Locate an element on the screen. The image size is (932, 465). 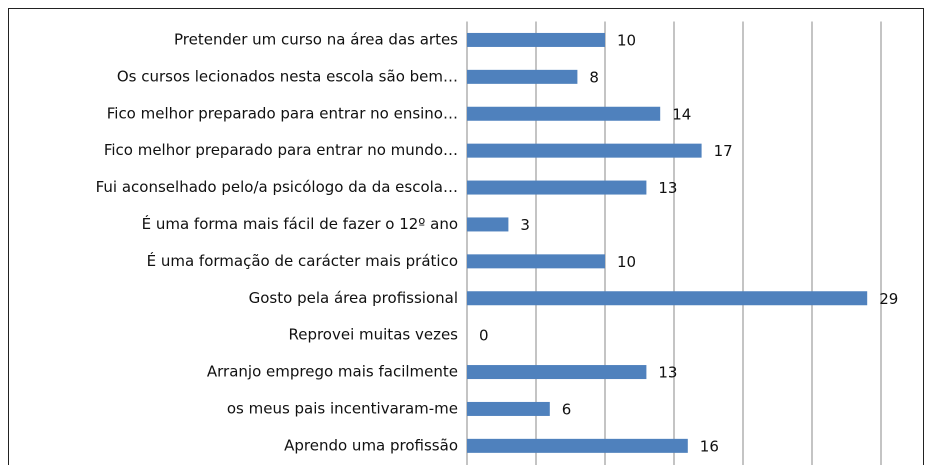
y-tick-label: Pretender um curso na área das artes is located at coordinates (316, 39).